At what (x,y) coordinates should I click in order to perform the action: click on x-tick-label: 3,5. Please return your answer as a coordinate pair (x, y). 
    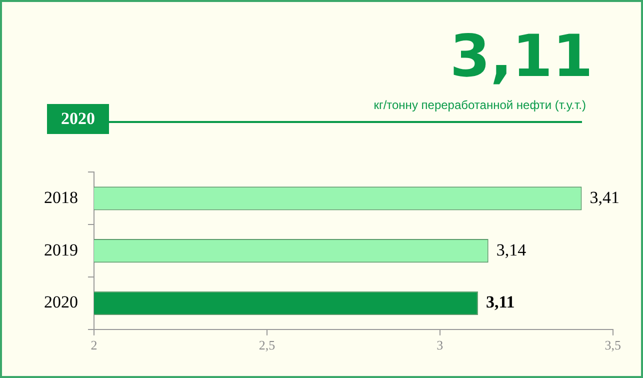
    Looking at the image, I should click on (612, 345).